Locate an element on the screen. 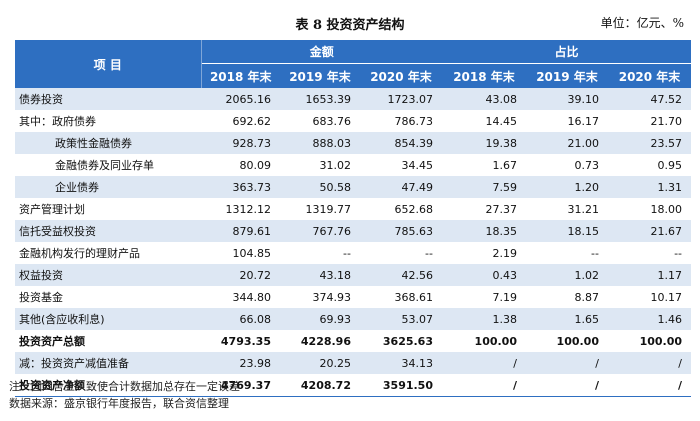  amount-cell: 4769.37 is located at coordinates (240, 385).